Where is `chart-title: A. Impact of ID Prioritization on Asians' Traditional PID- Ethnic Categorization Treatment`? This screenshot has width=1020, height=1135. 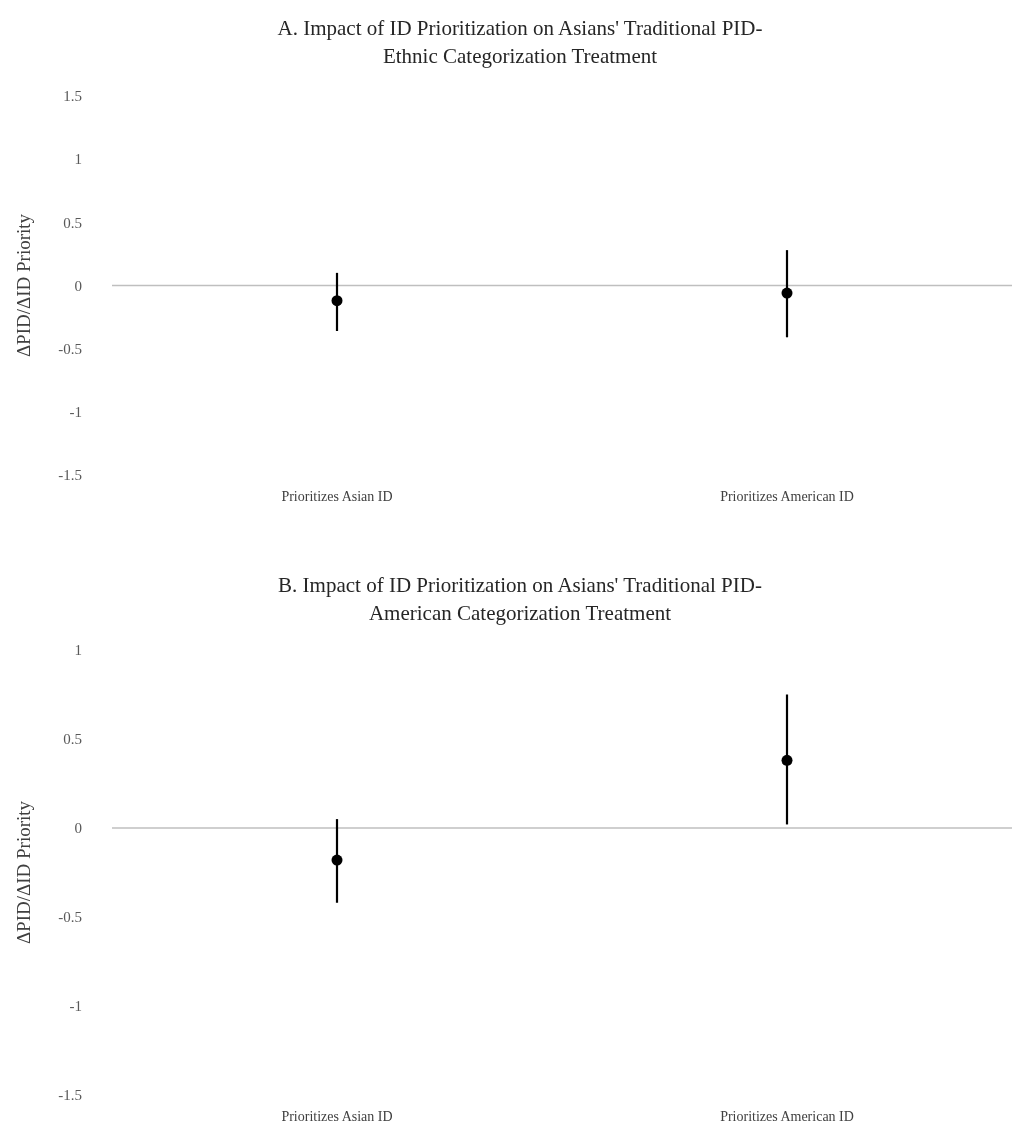
chart-title: A. Impact of ID Prioritization on Asians' Traditional PID- Ethnic Categorization Treatment is located at coordinates (520, 42).